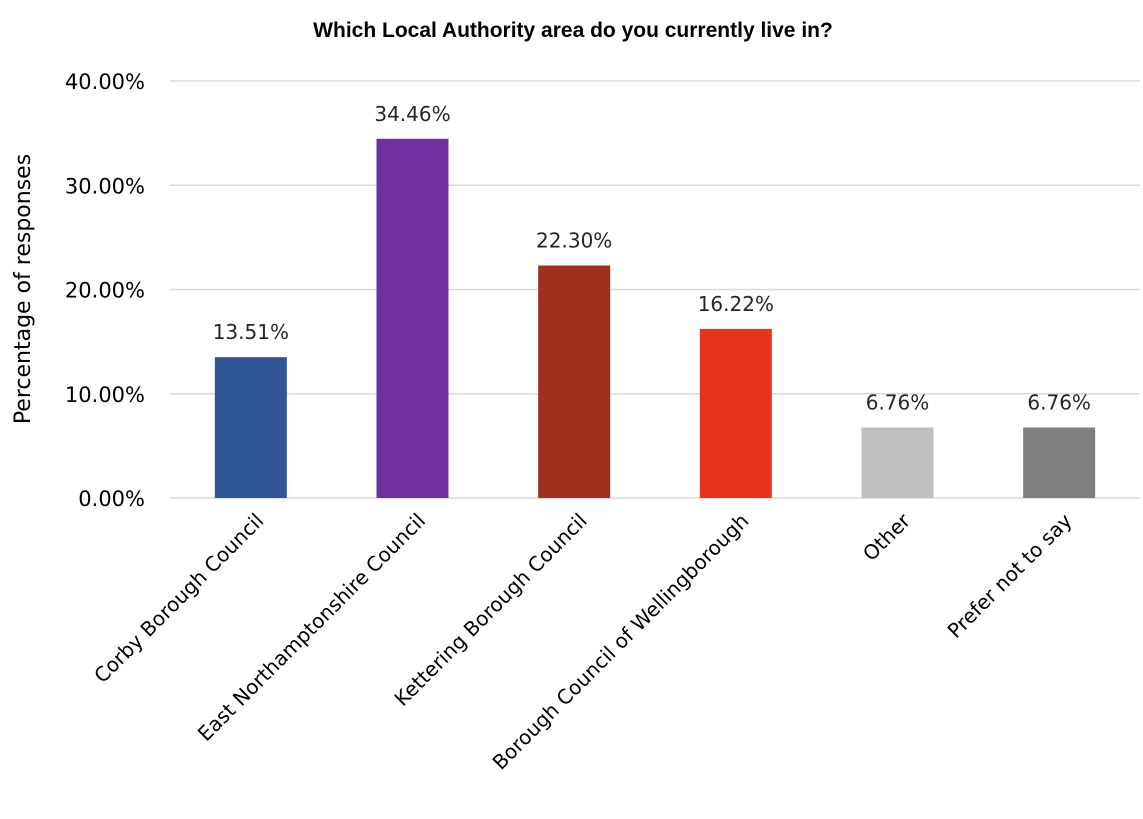  What do you see at coordinates (490, 610) in the screenshot?
I see `x-tick-label: Kettering Borough Council` at bounding box center [490, 610].